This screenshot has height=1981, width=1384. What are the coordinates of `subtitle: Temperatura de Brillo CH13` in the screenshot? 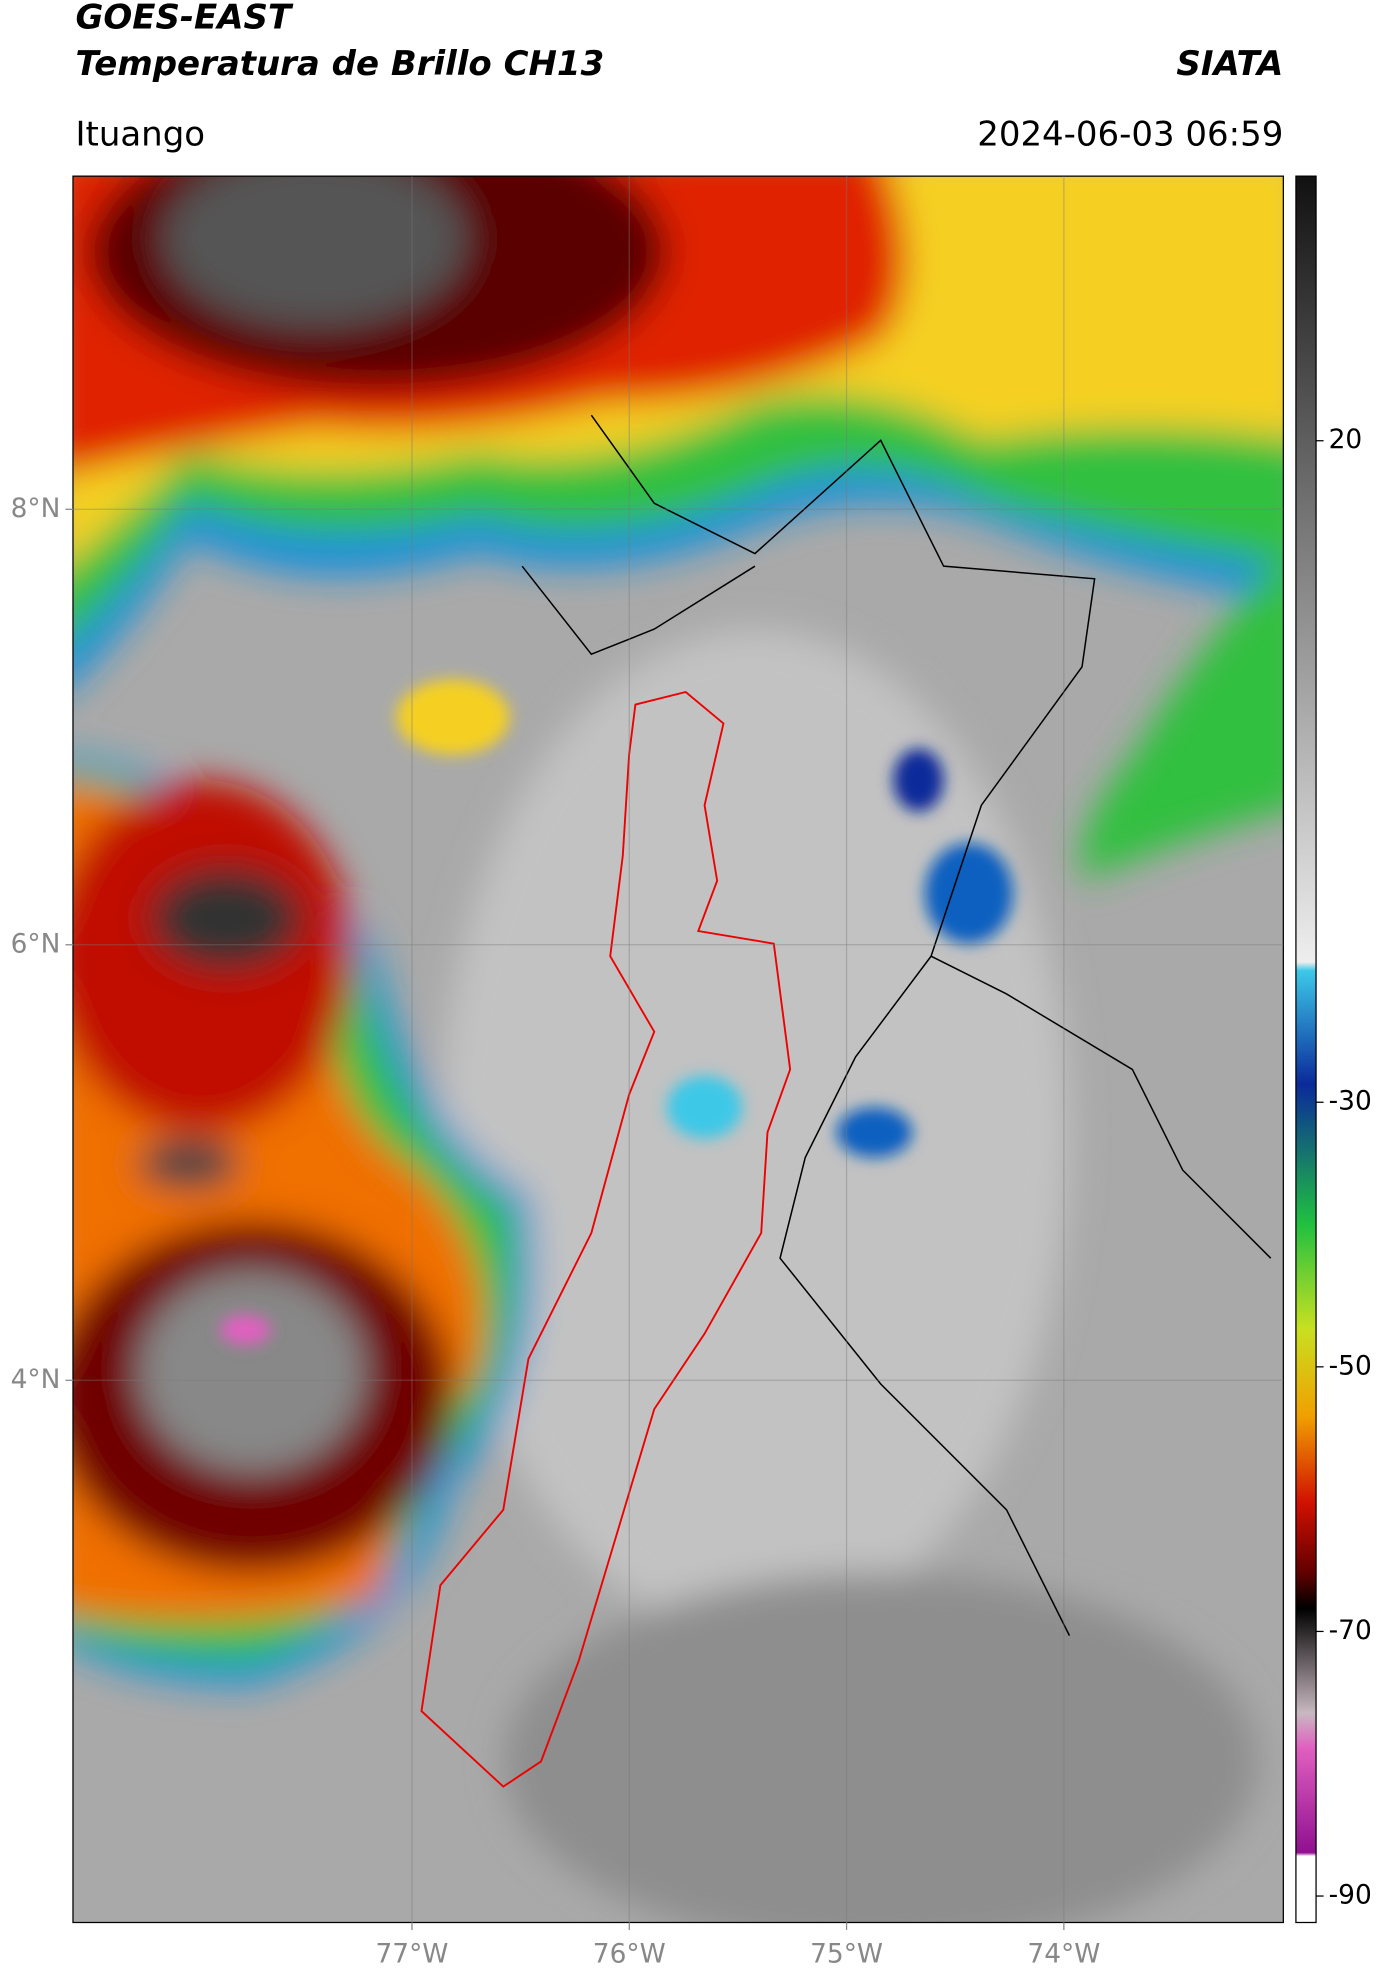 It's located at (339, 64).